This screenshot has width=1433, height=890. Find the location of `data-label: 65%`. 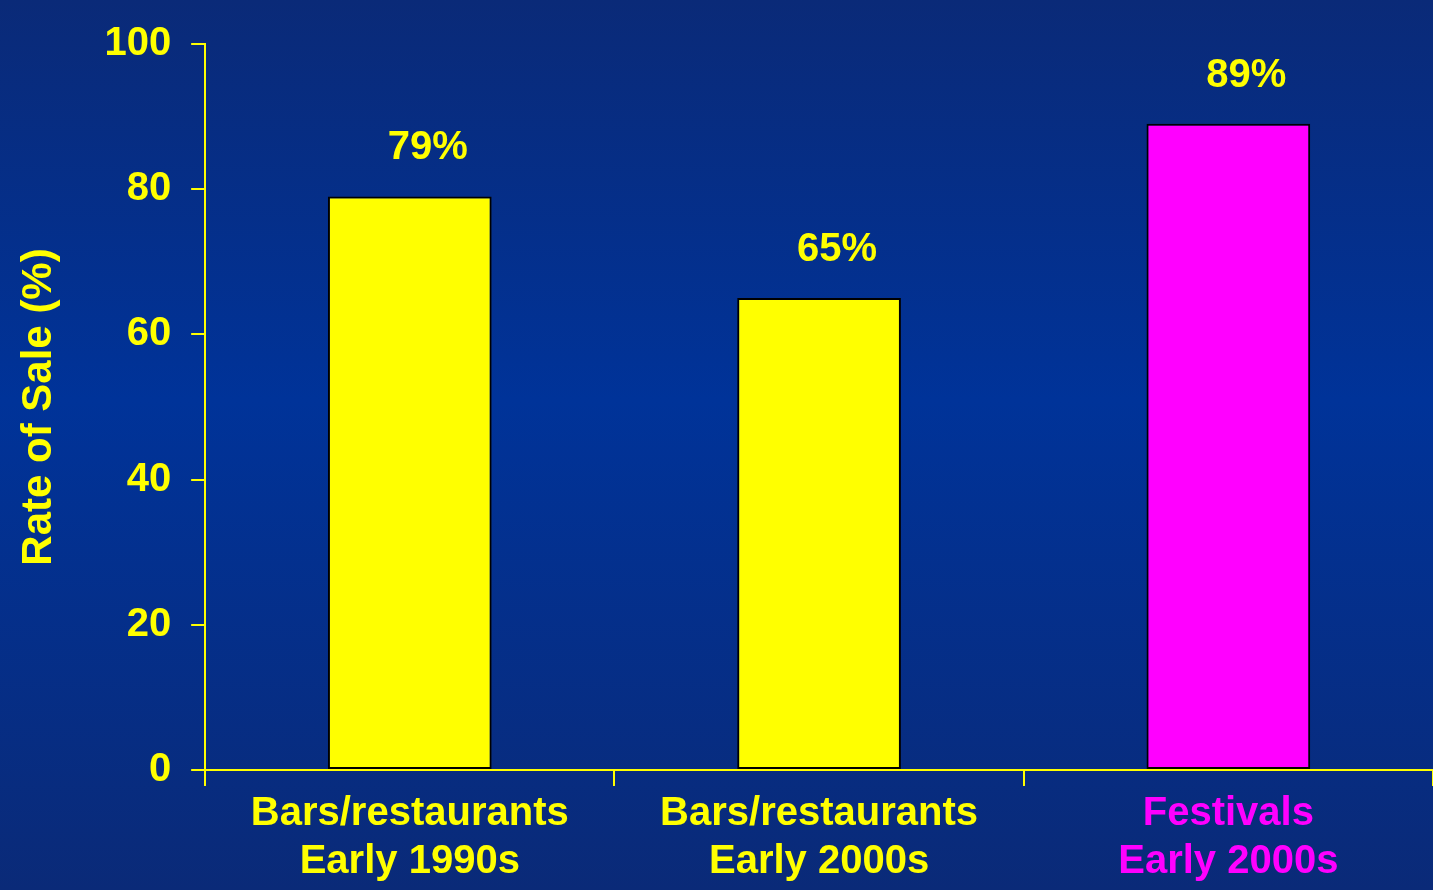

data-label: 65% is located at coordinates (837, 247).